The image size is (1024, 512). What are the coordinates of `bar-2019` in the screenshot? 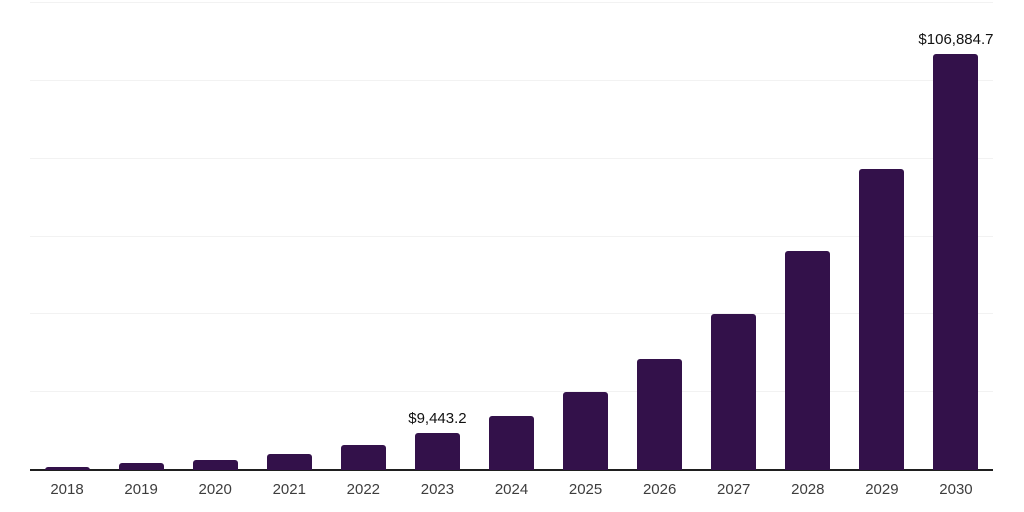 It's located at (141, 466).